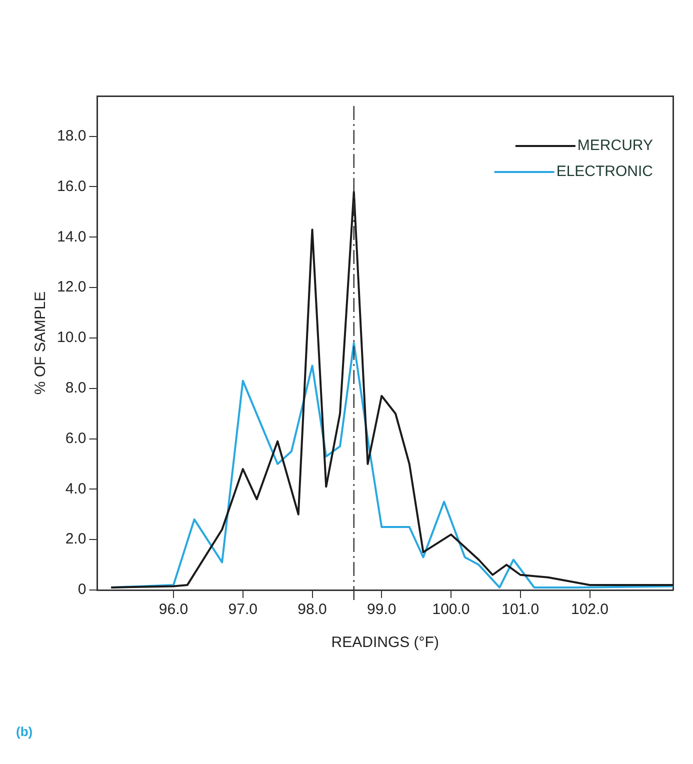  I want to click on y-tick-label: 2.0, so click(75, 539).